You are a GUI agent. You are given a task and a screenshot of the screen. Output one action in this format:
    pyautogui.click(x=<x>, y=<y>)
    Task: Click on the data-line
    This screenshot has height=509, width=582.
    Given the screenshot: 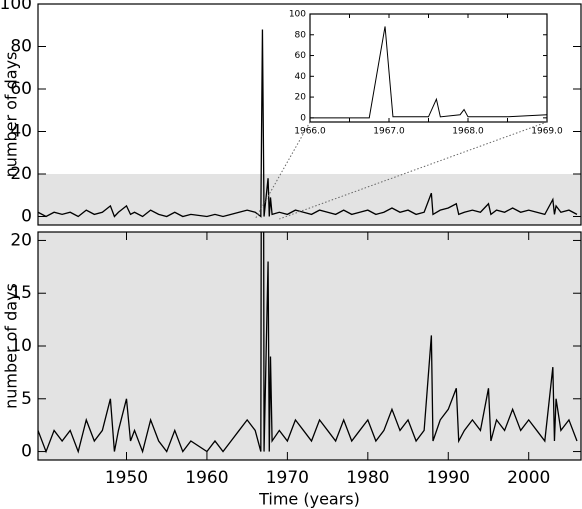 What is the action you would take?
    pyautogui.click(x=428, y=72)
    